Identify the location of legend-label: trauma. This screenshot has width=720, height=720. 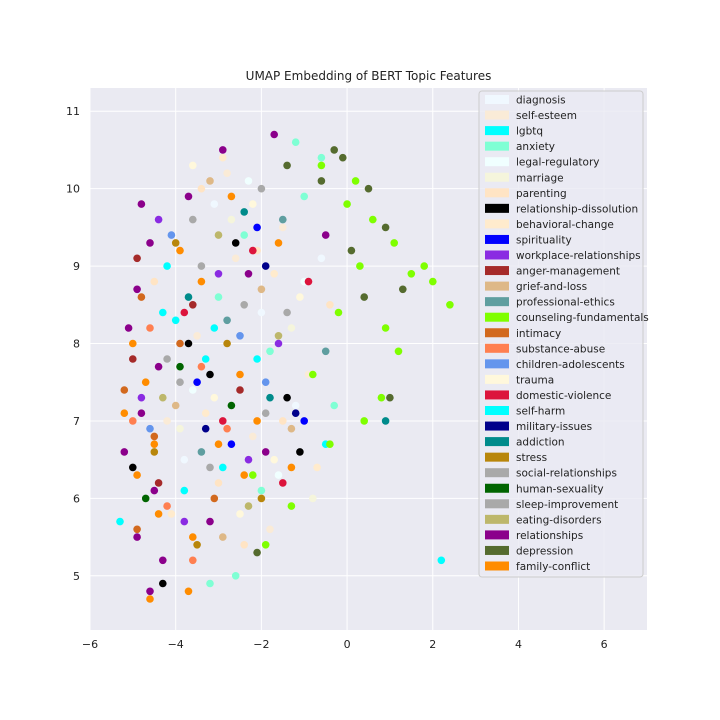
(535, 380).